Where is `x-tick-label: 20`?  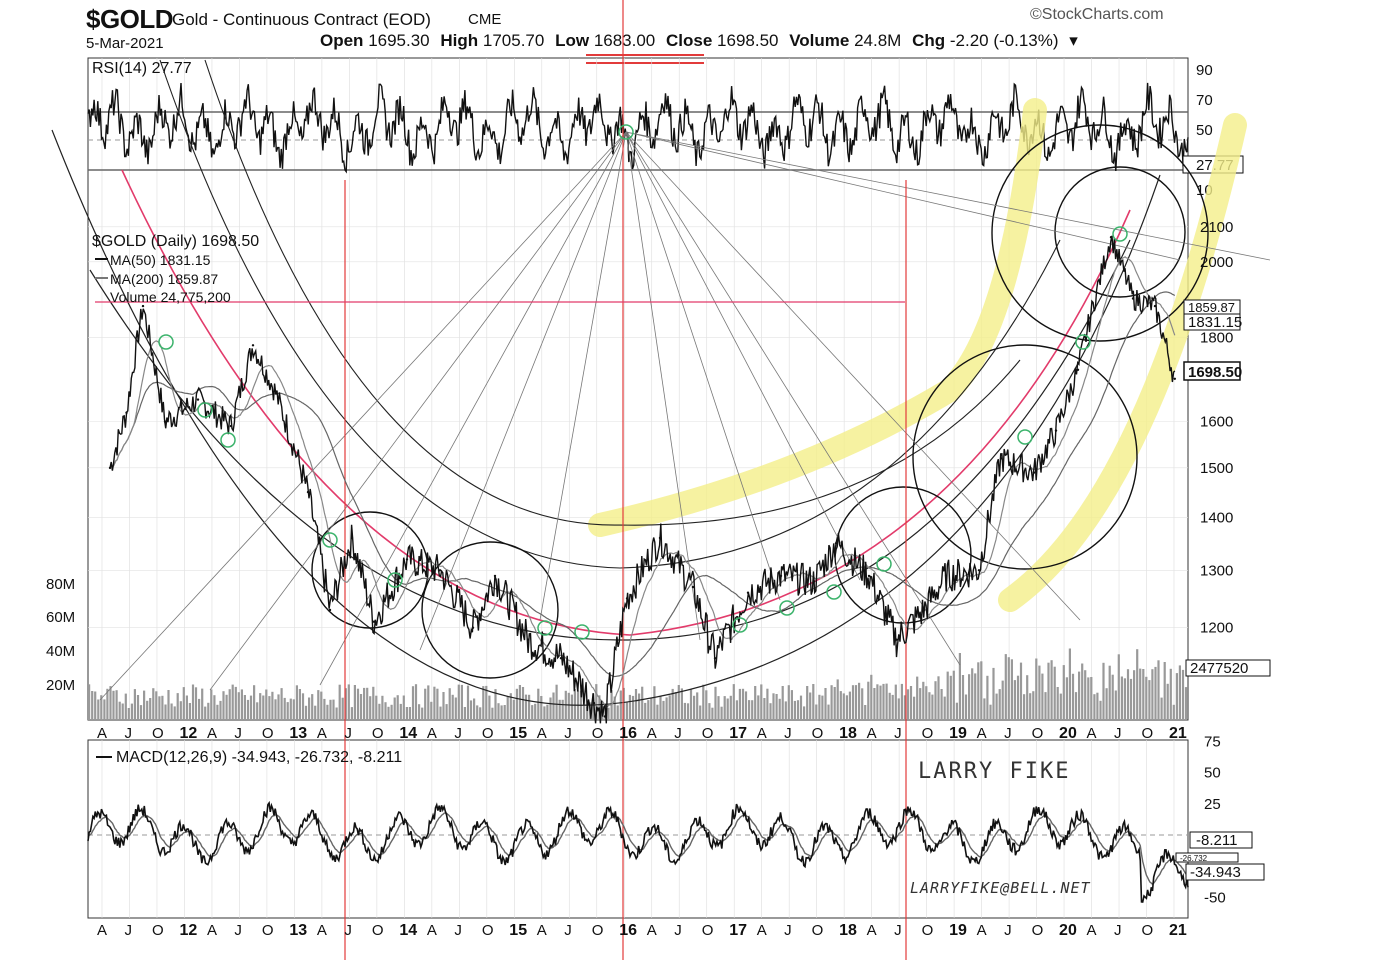 x-tick-label: 20 is located at coordinates (1068, 733).